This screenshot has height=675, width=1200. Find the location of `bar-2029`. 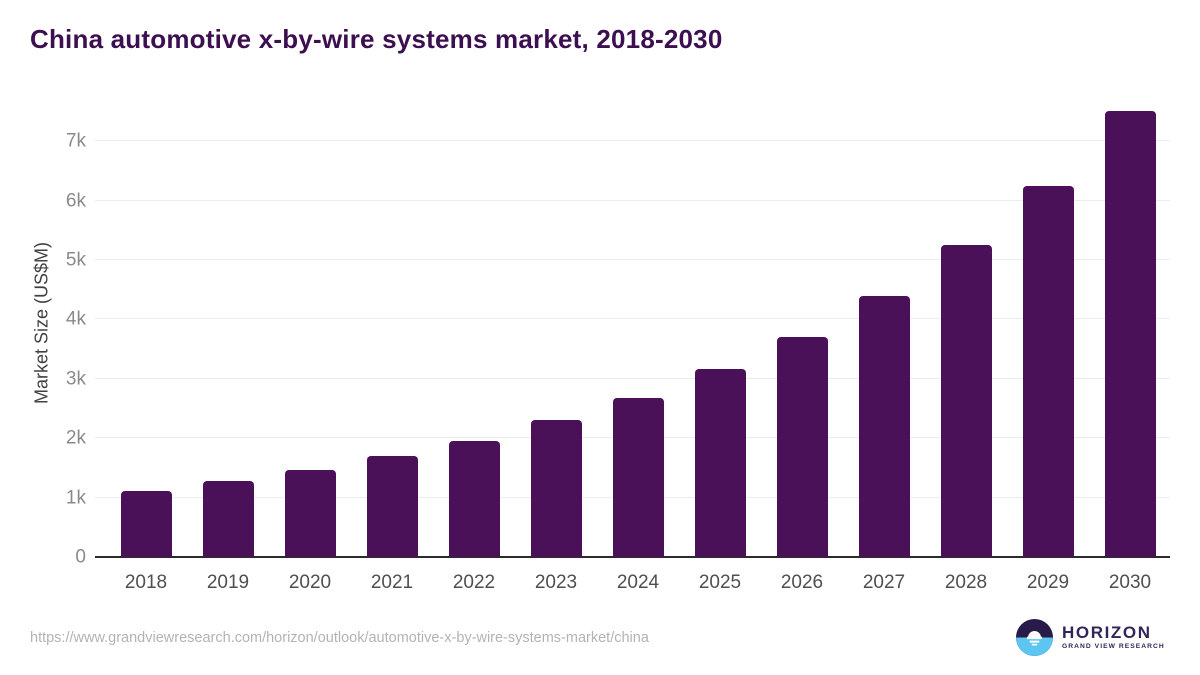

bar-2029 is located at coordinates (1048, 371).